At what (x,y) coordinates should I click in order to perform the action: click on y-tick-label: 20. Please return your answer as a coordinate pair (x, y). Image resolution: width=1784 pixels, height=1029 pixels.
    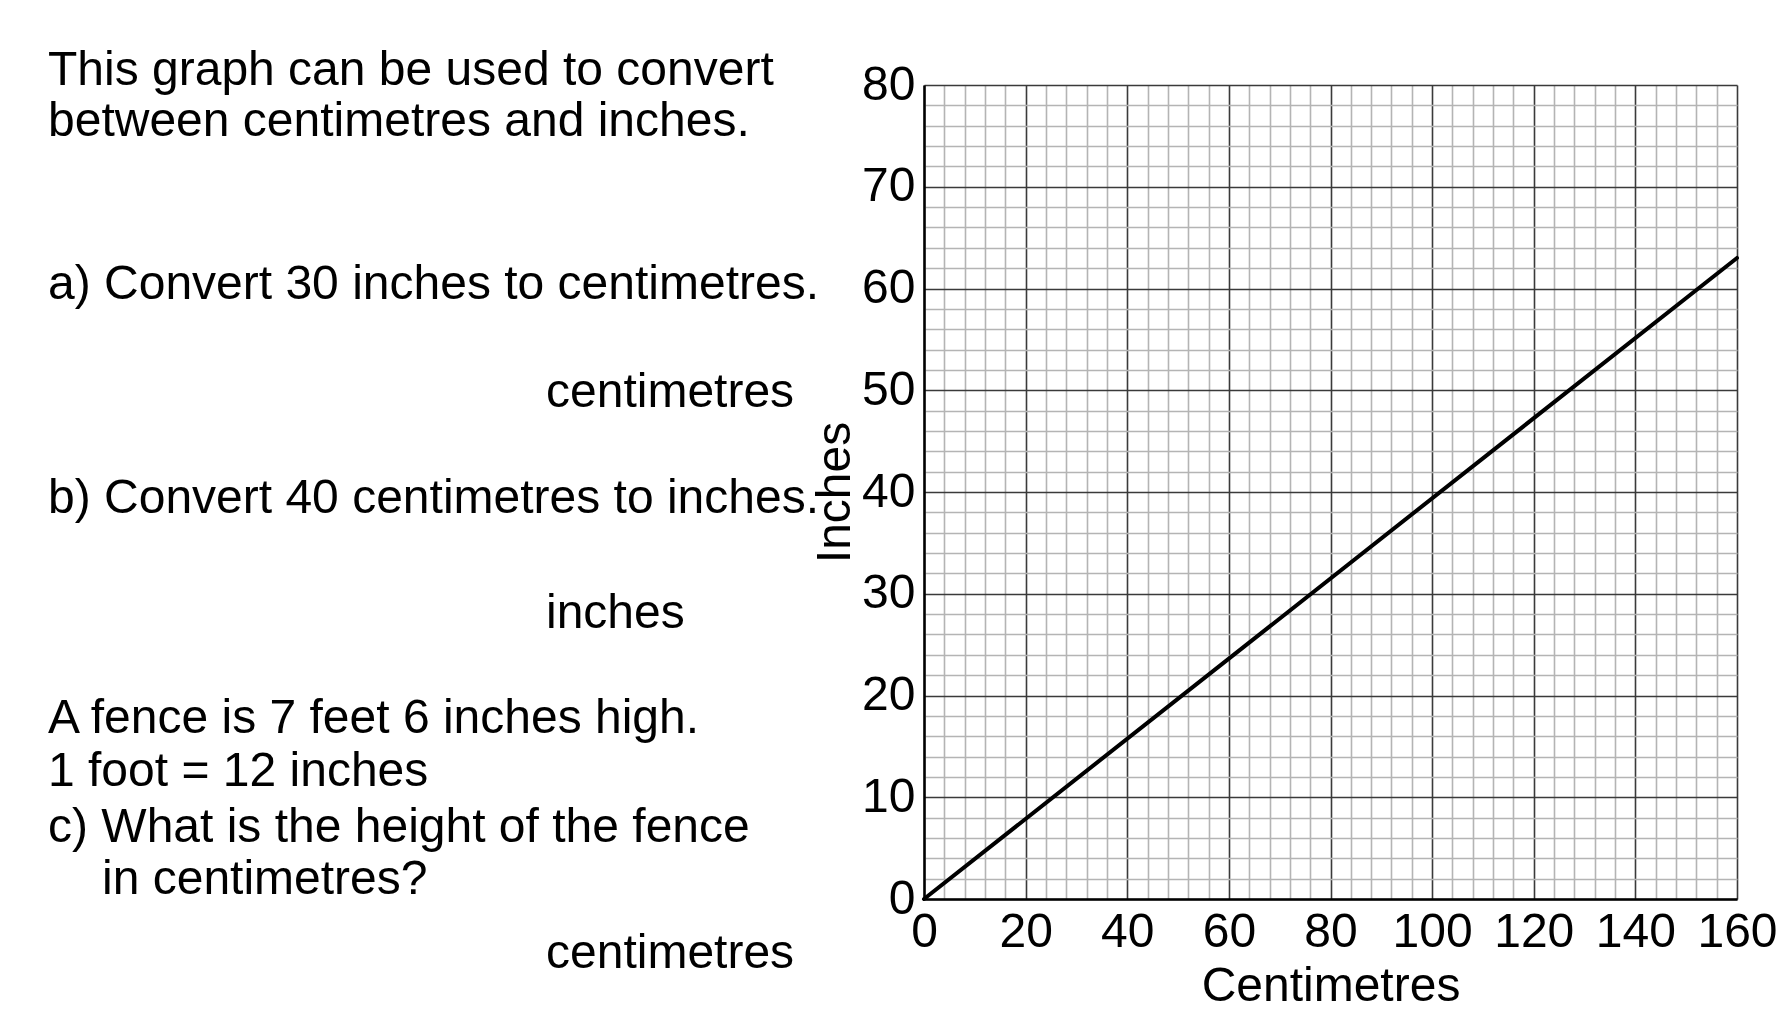
    Looking at the image, I should click on (889, 693).